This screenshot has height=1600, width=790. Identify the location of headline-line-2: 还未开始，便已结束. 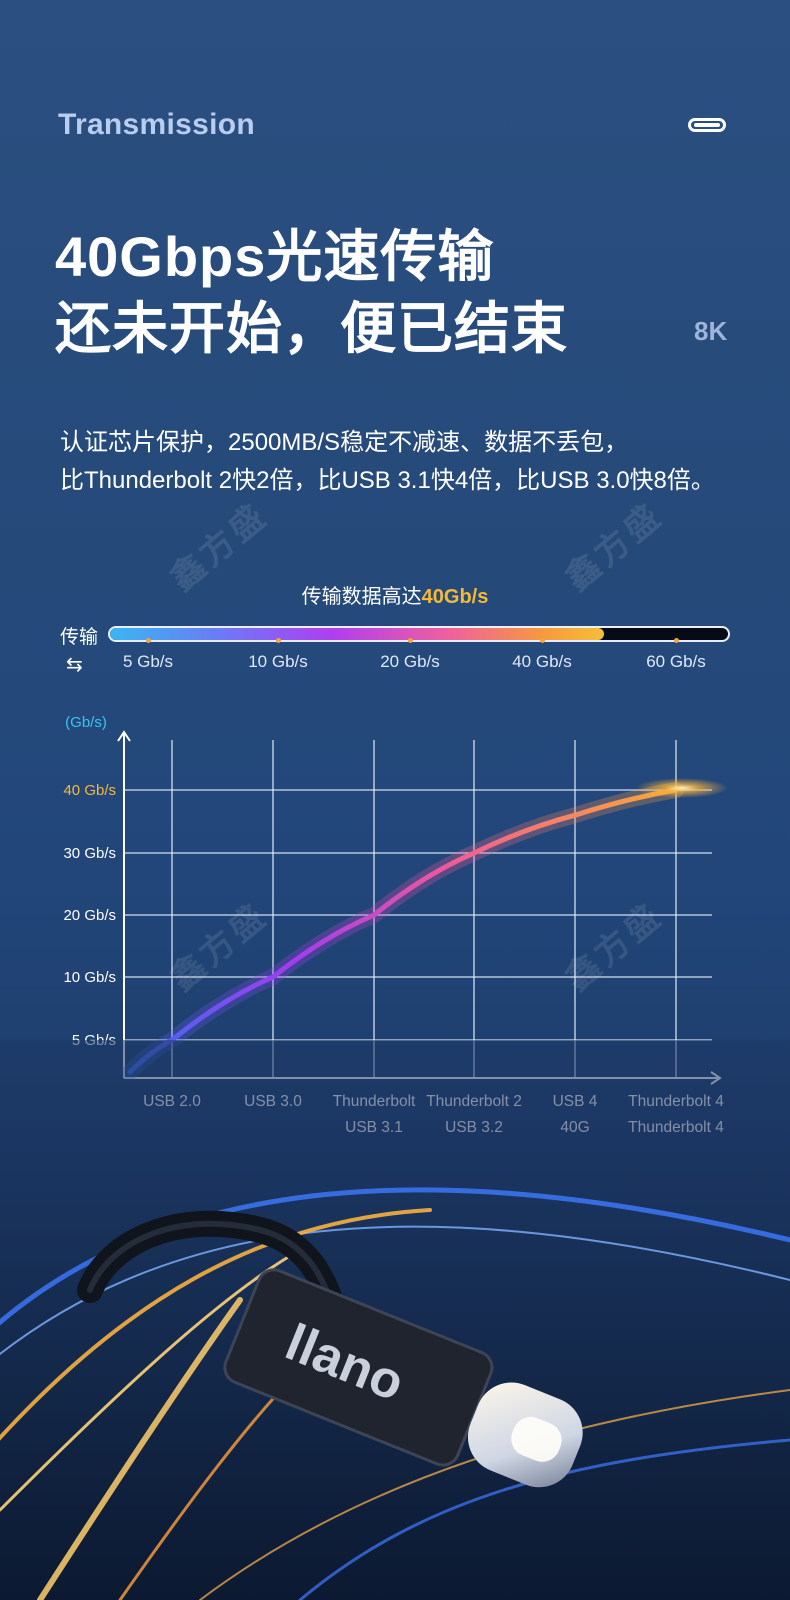
(311, 328).